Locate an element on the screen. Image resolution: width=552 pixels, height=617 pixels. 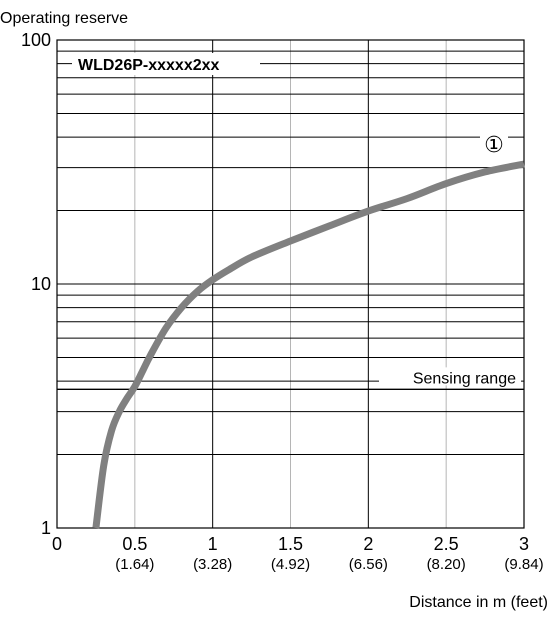
x-tick-sublabel: (8.20) is located at coordinates (446, 564).